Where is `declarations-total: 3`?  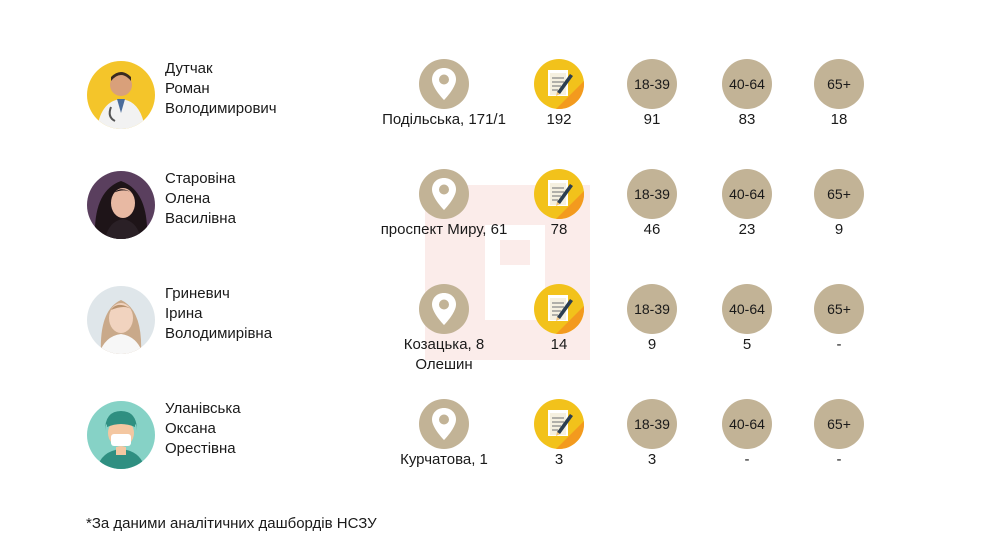
declarations-total: 3 is located at coordinates (559, 459).